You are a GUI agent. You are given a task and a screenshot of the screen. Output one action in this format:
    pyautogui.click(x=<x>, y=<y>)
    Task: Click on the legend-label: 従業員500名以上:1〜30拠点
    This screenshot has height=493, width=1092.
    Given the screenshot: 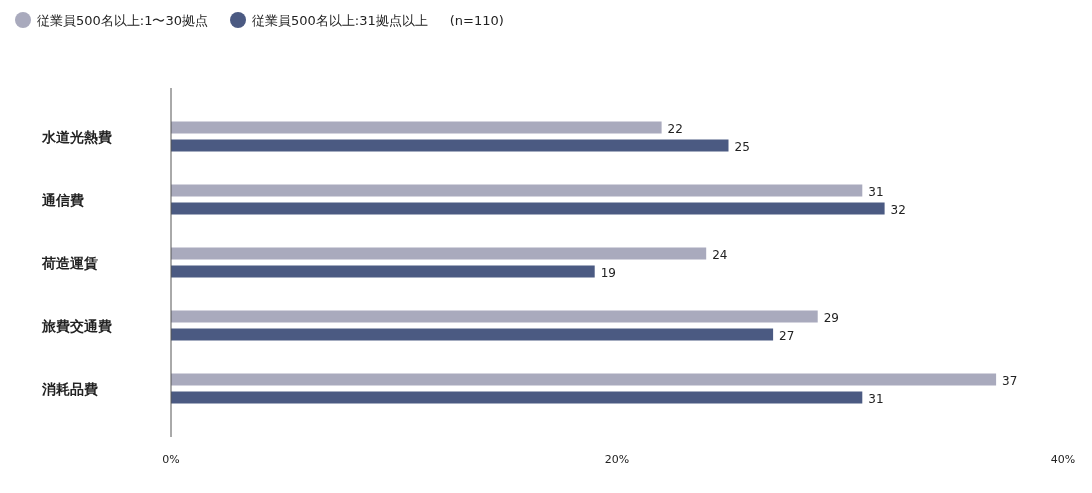 What is the action you would take?
    pyautogui.click(x=123, y=20)
    